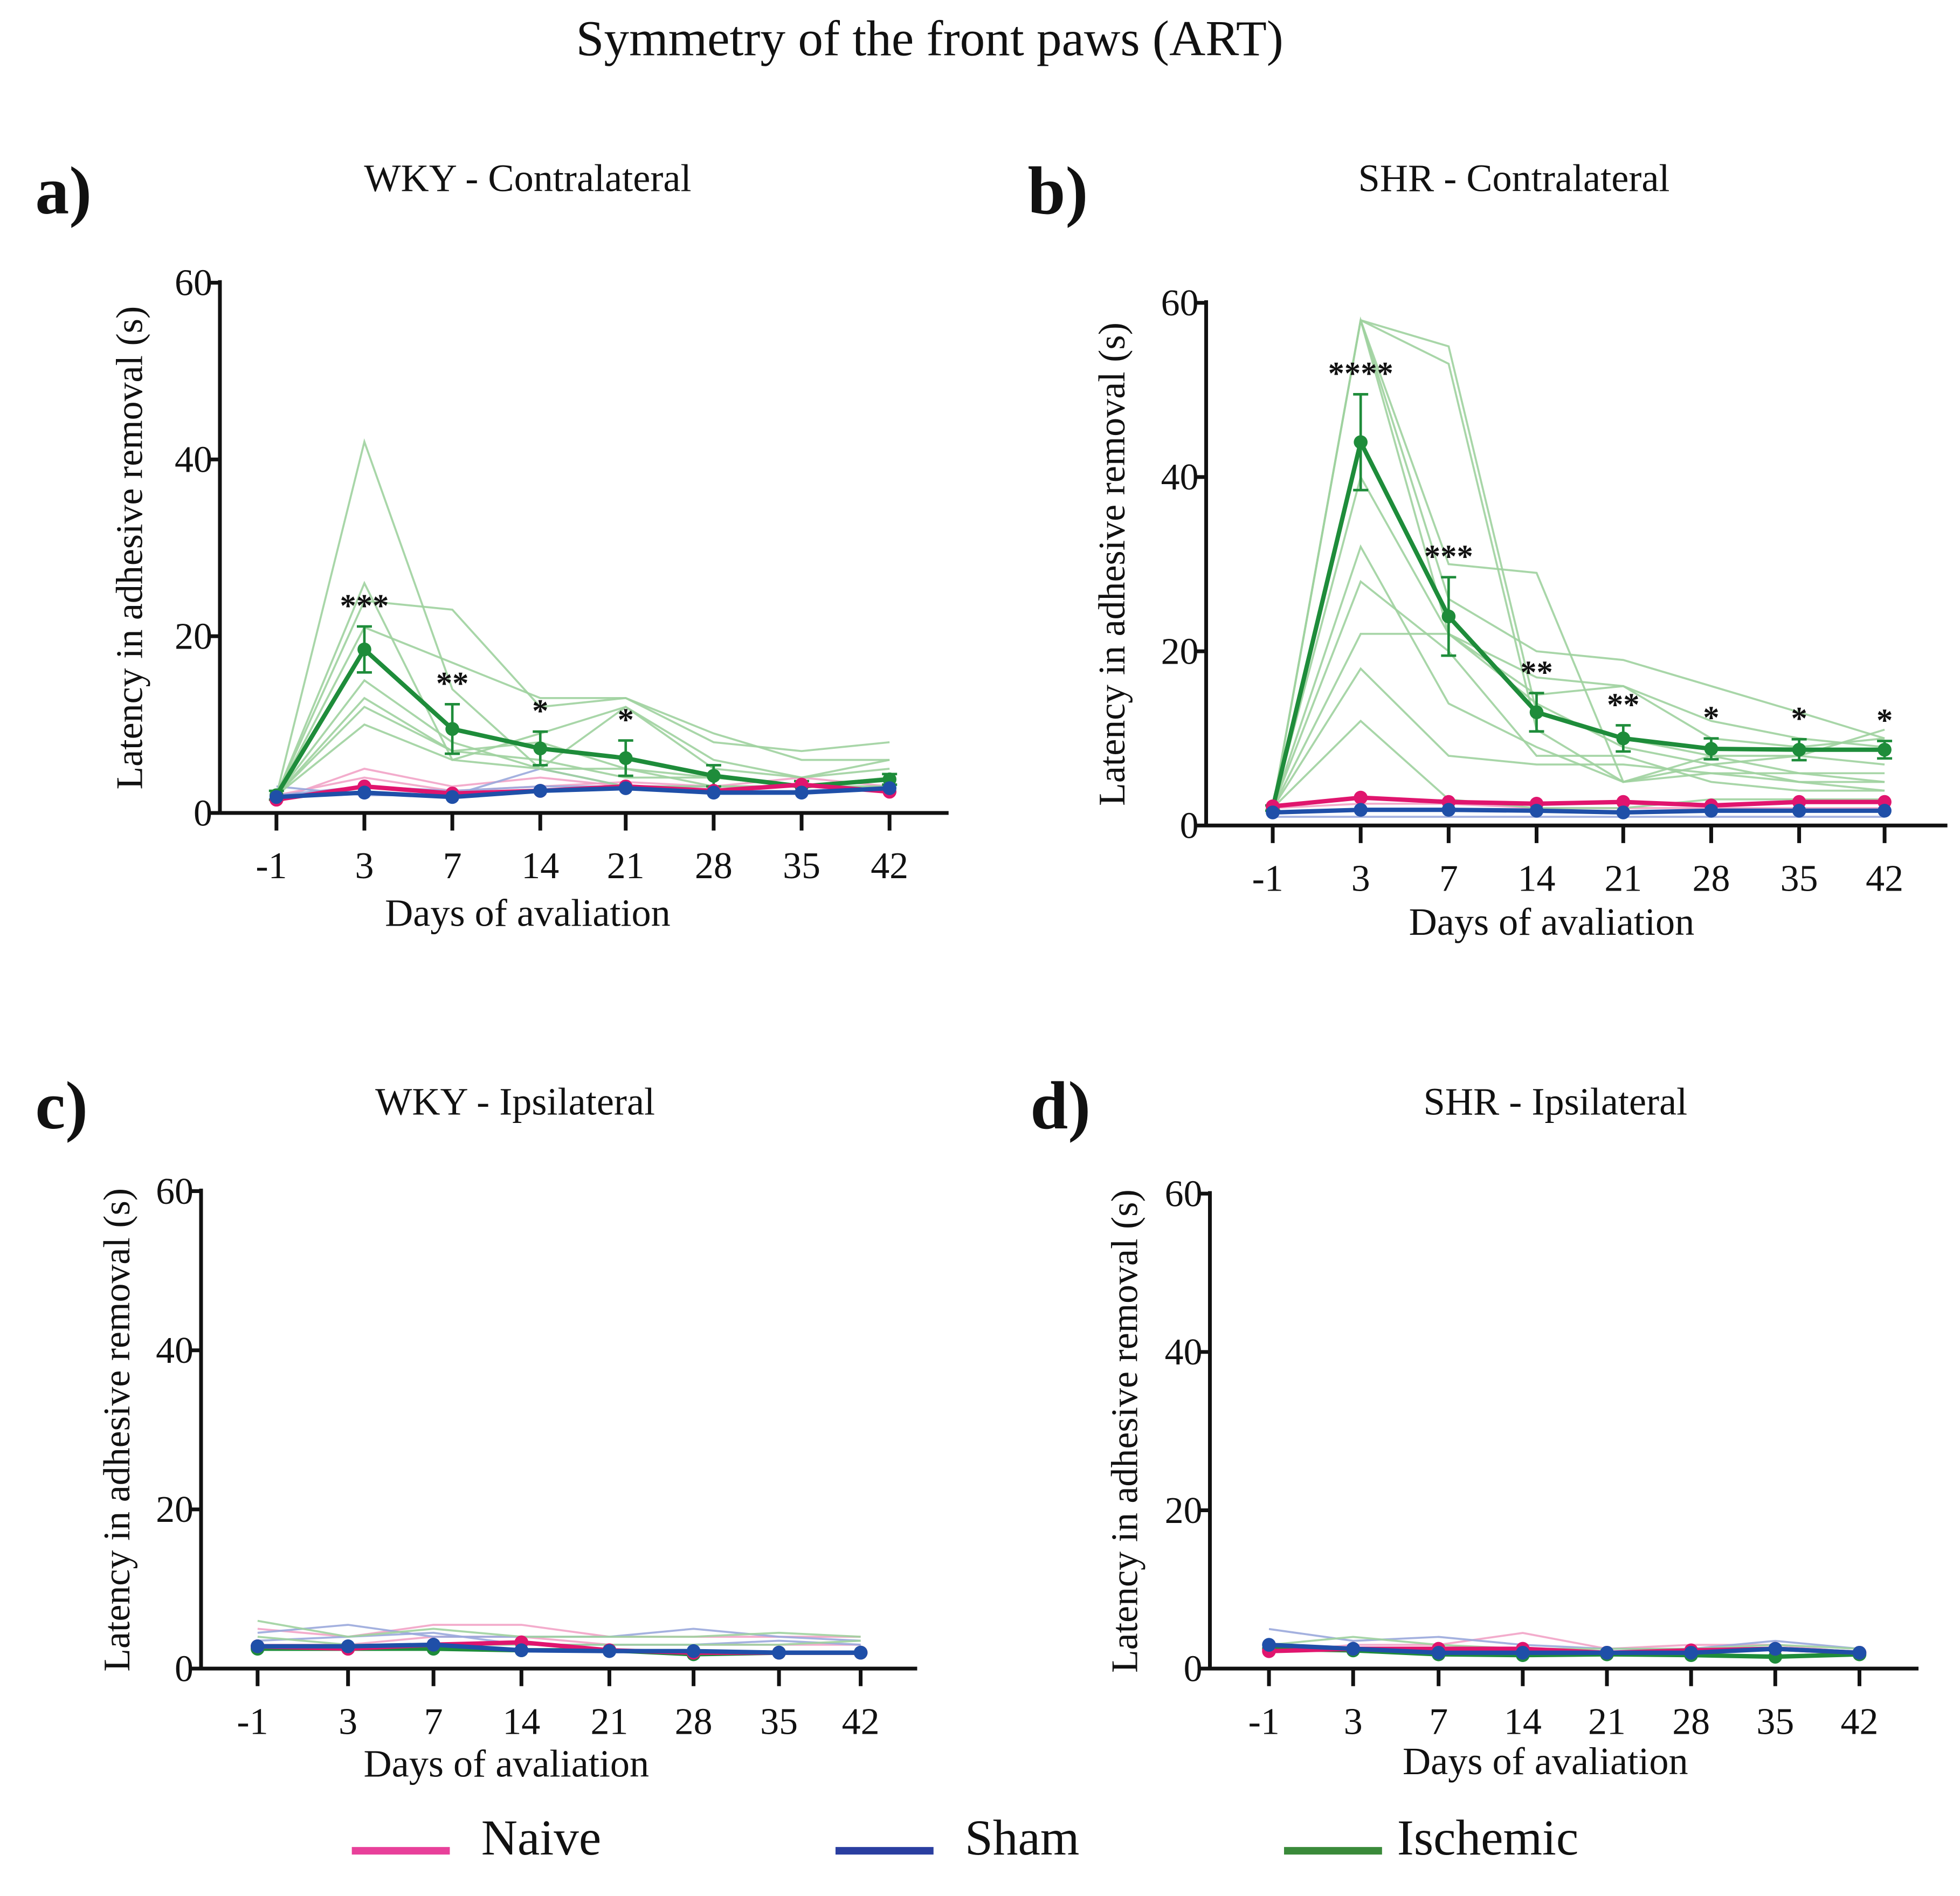  I want to click on naive-individual-line, so click(583, 784).